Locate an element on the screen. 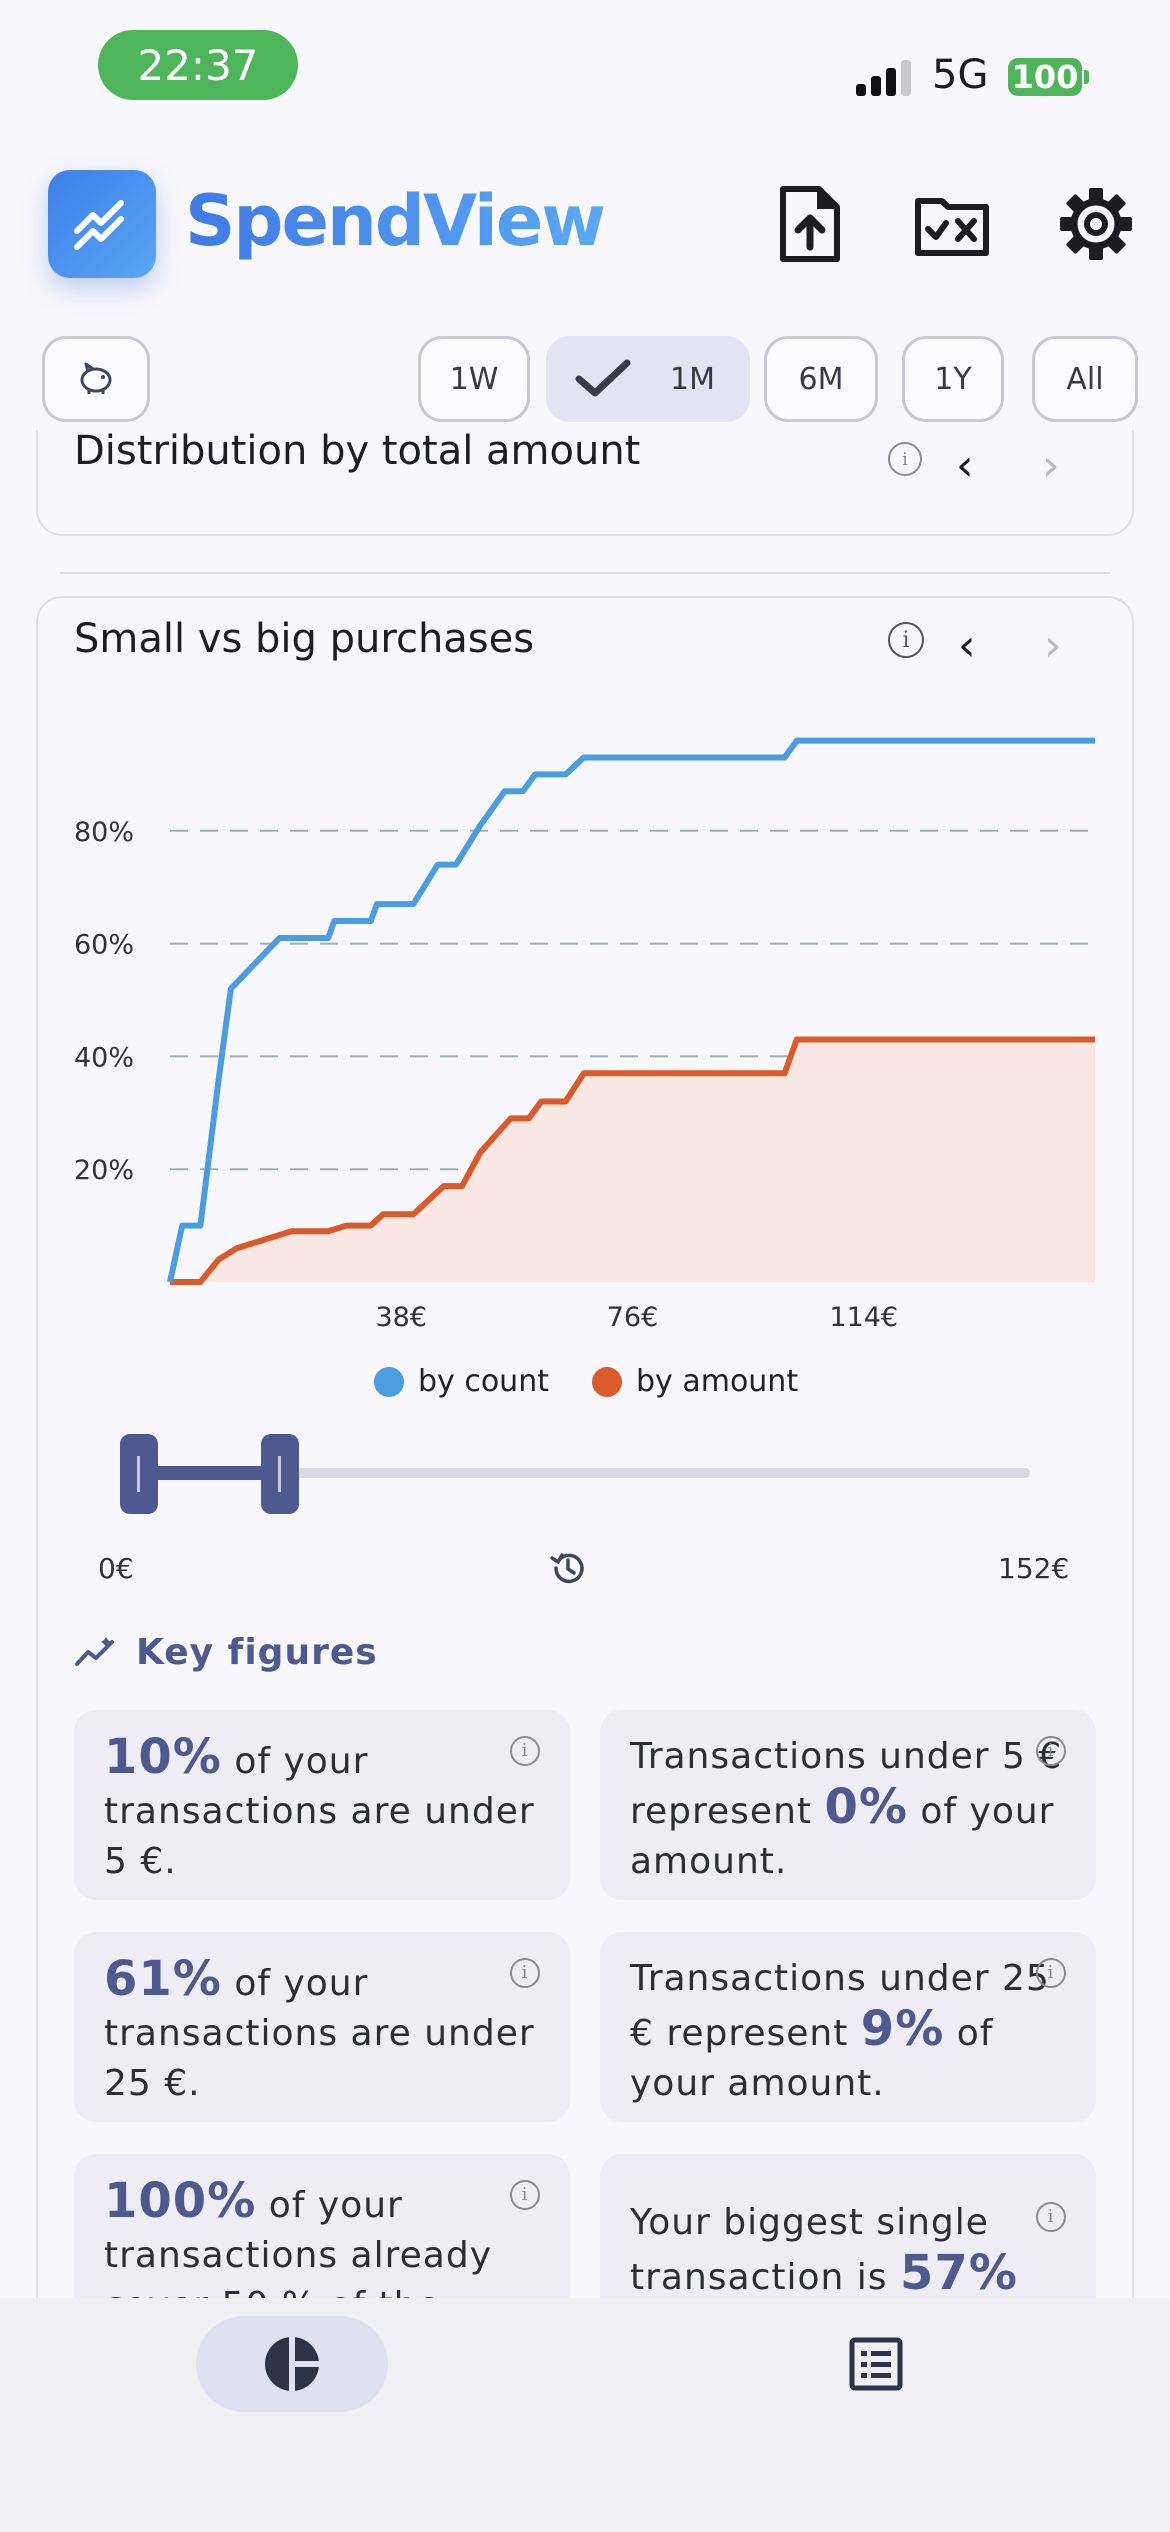  legend-count-swatch is located at coordinates (389, 1381).